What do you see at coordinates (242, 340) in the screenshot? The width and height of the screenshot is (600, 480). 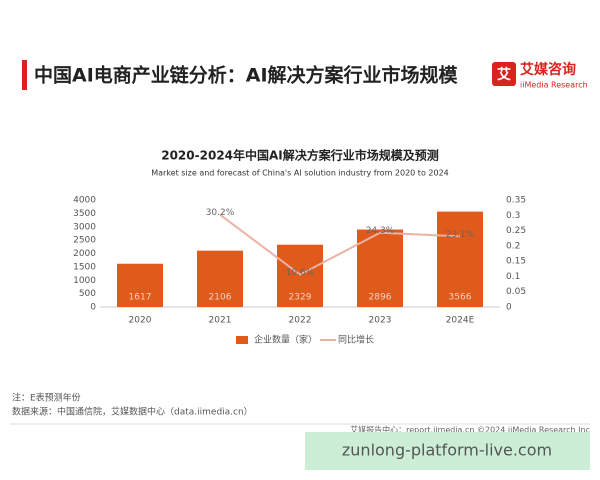 I see `legend-swatch` at bounding box center [242, 340].